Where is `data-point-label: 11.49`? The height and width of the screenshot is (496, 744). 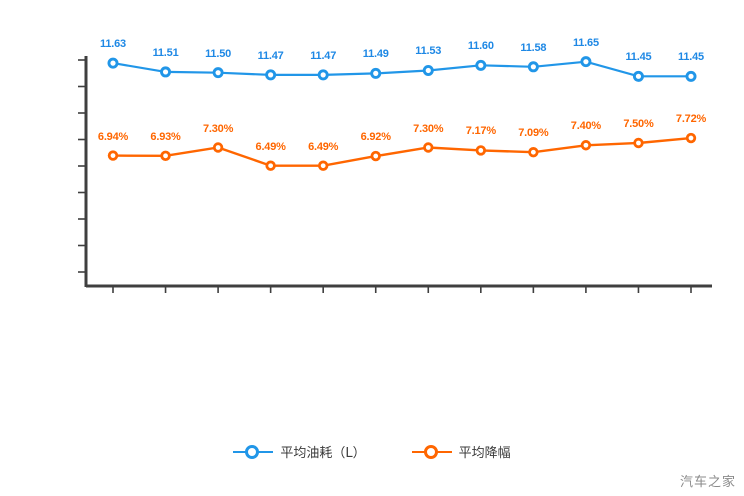
data-point-label: 11.49 is located at coordinates (375, 54).